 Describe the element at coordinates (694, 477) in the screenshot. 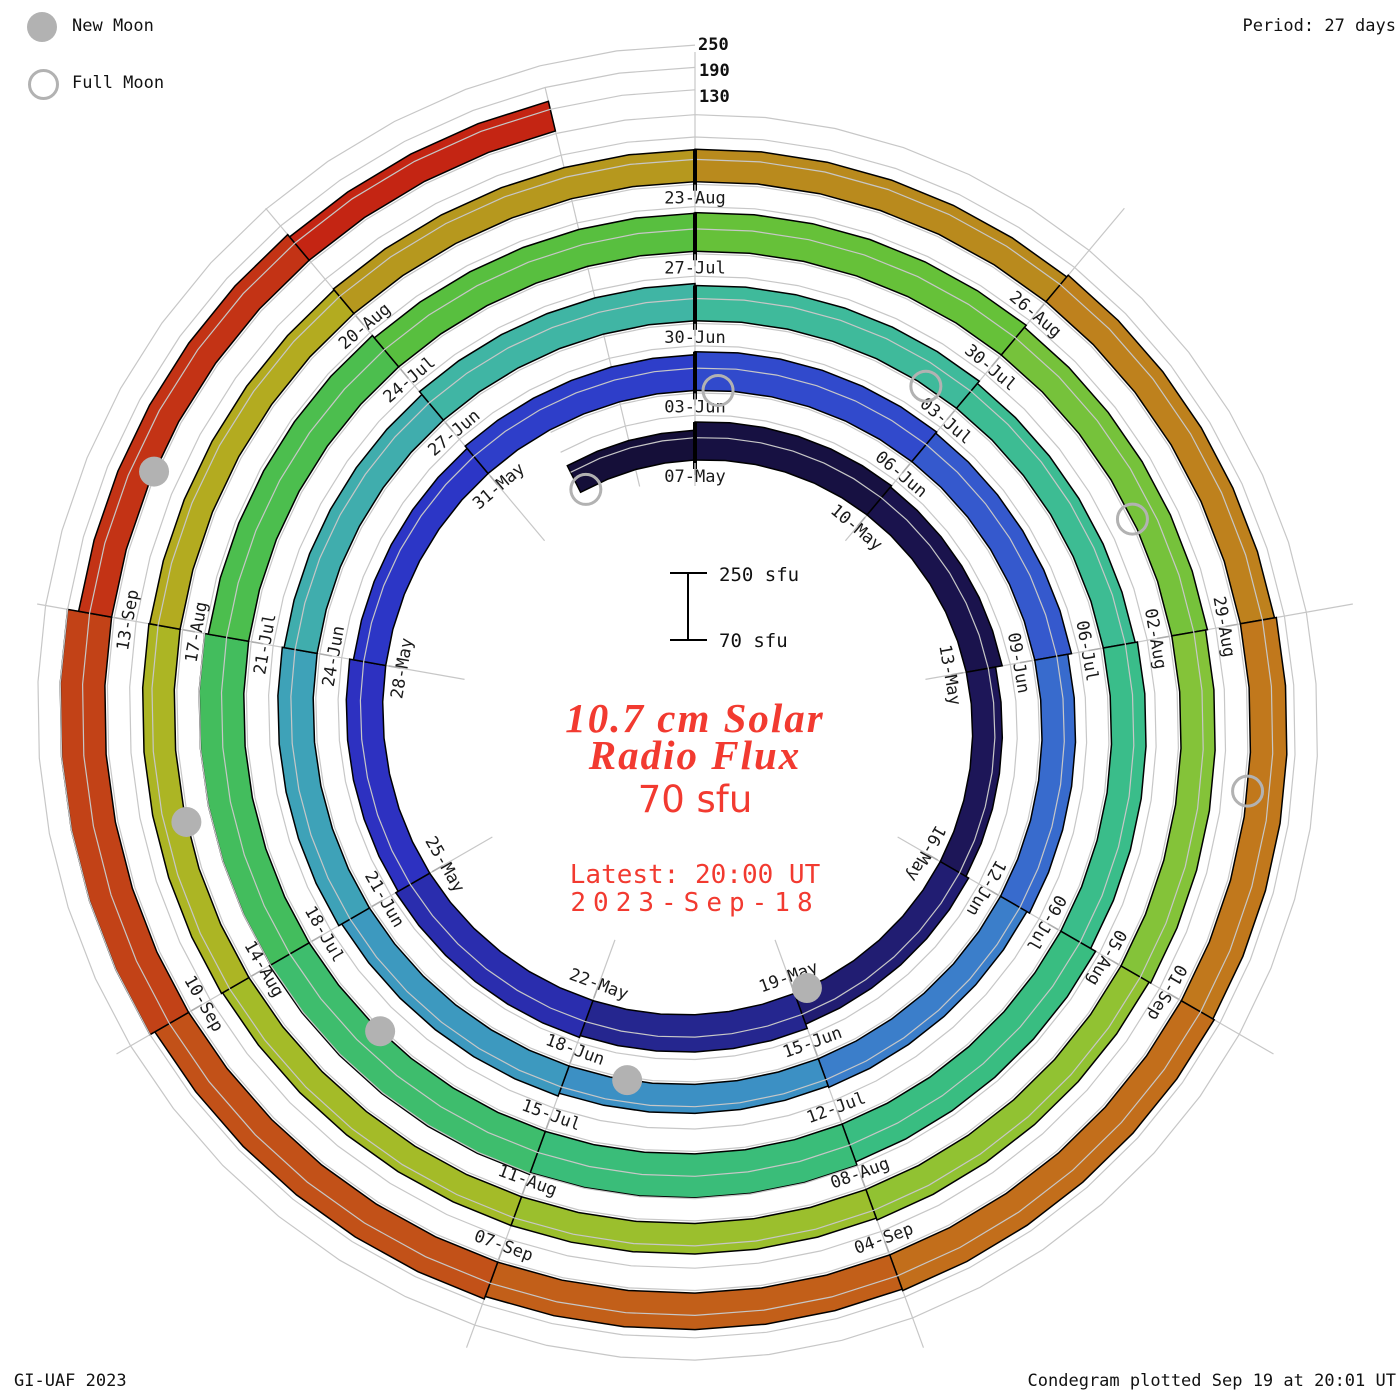

I see `date-label: 07-May` at that location.